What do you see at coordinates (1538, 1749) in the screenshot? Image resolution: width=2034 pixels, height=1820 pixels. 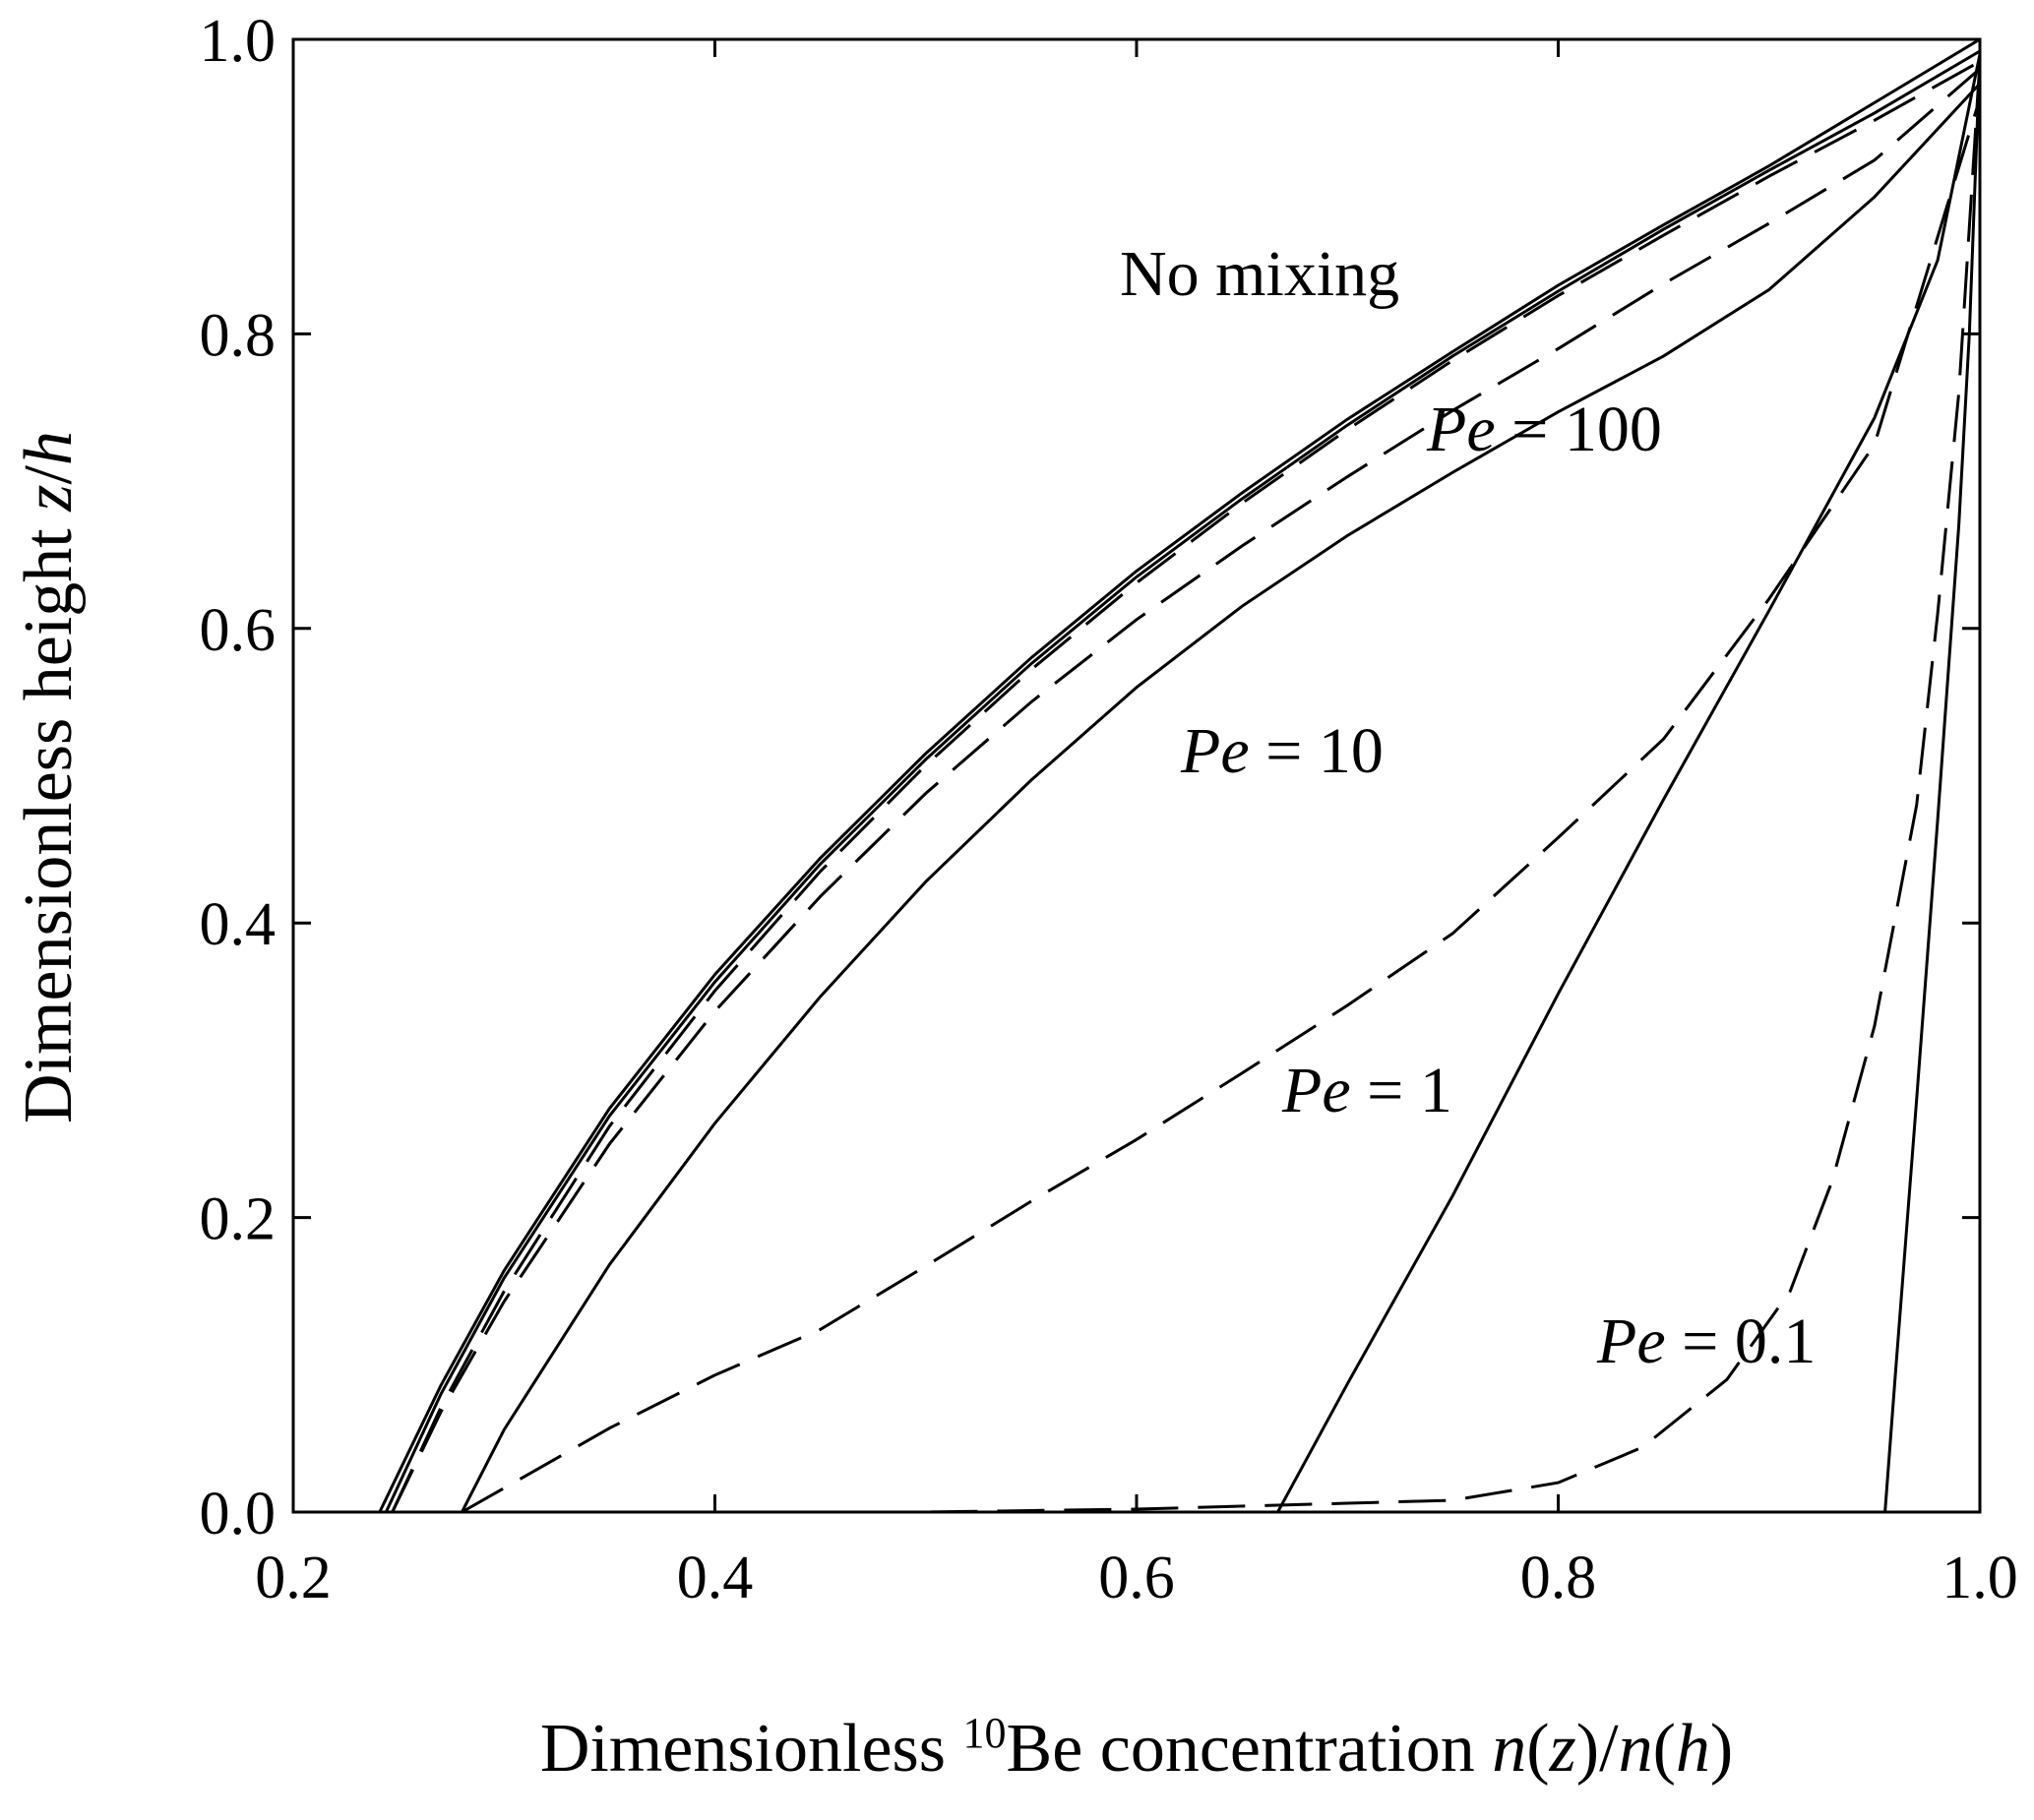 I see `x-axis-title-p1: (` at bounding box center [1538, 1749].